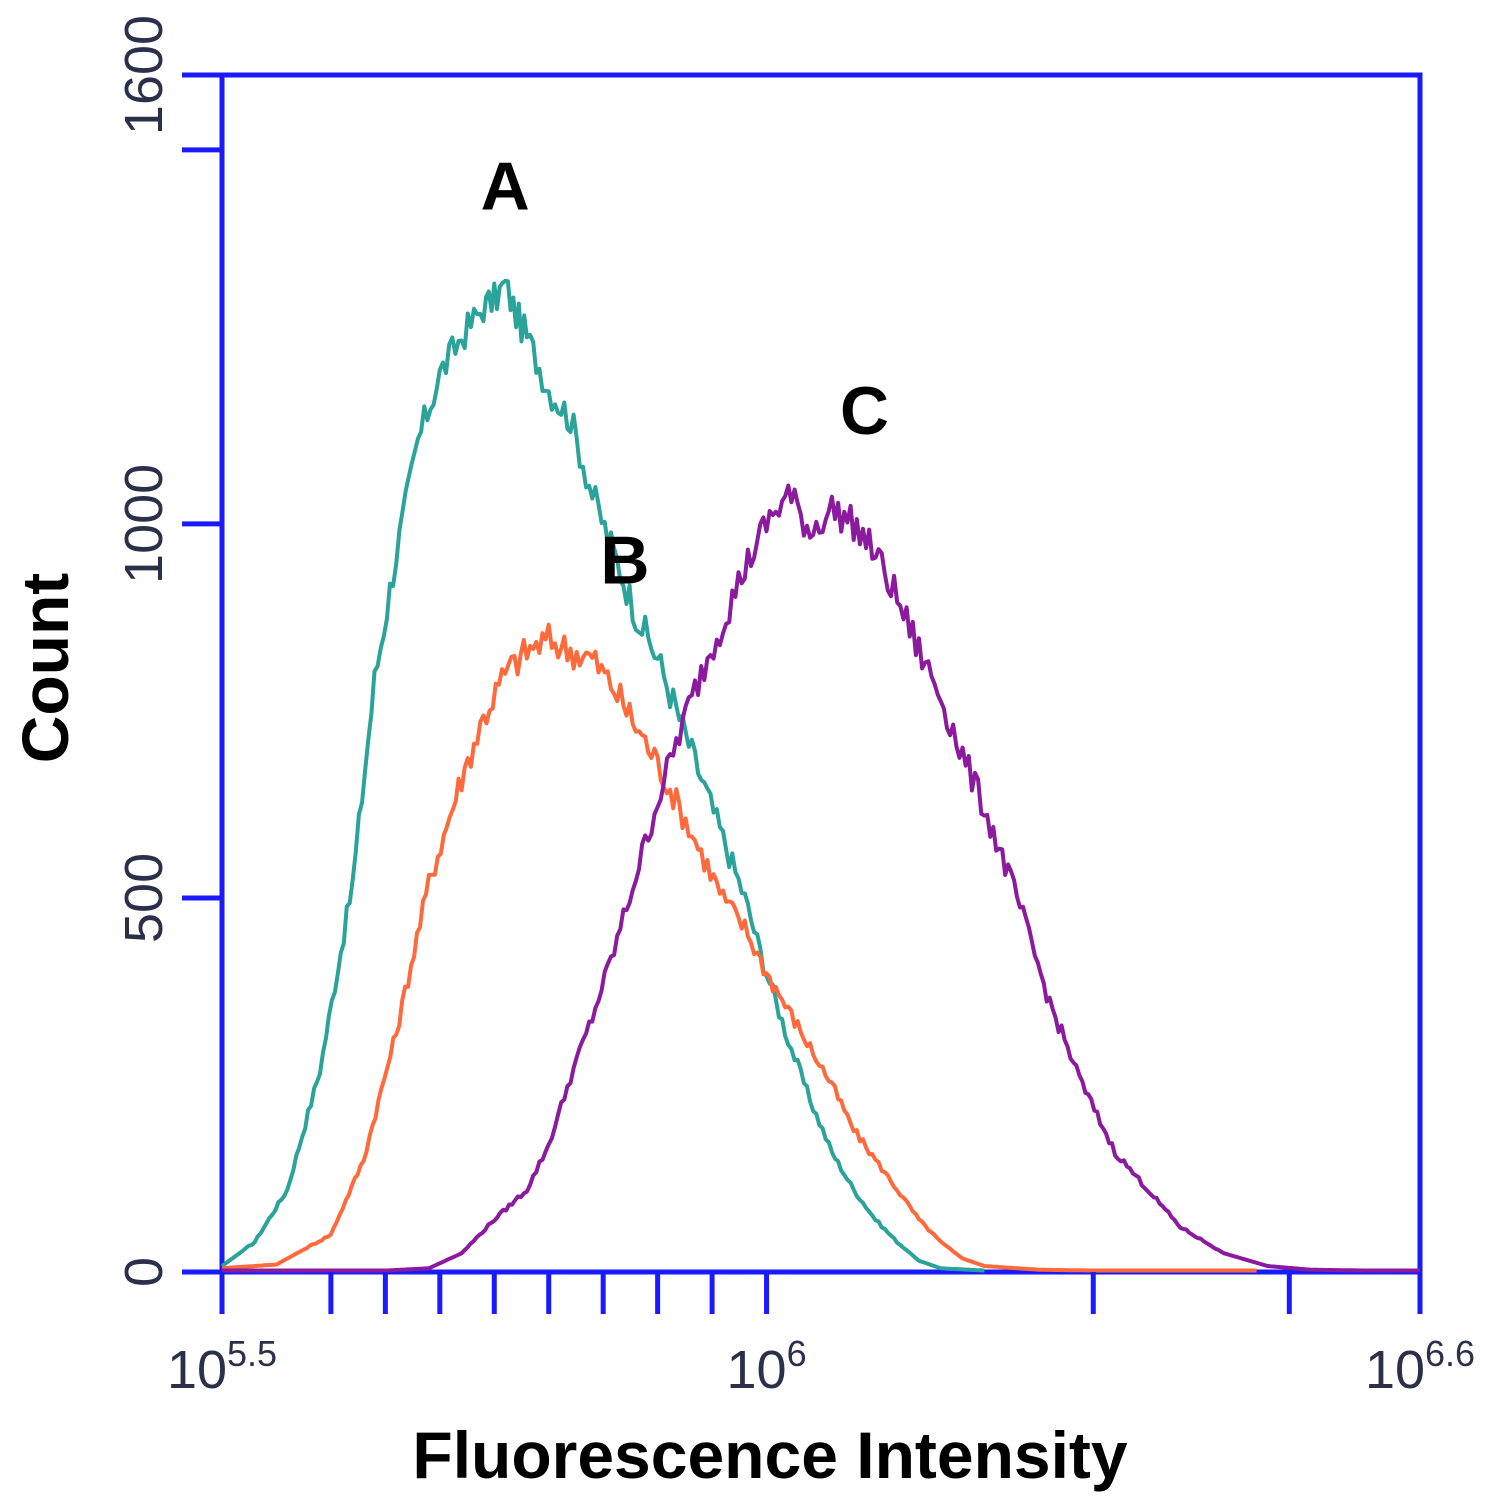  What do you see at coordinates (222, 1366) in the screenshot?
I see `x-tick-label: 105.5` at bounding box center [222, 1366].